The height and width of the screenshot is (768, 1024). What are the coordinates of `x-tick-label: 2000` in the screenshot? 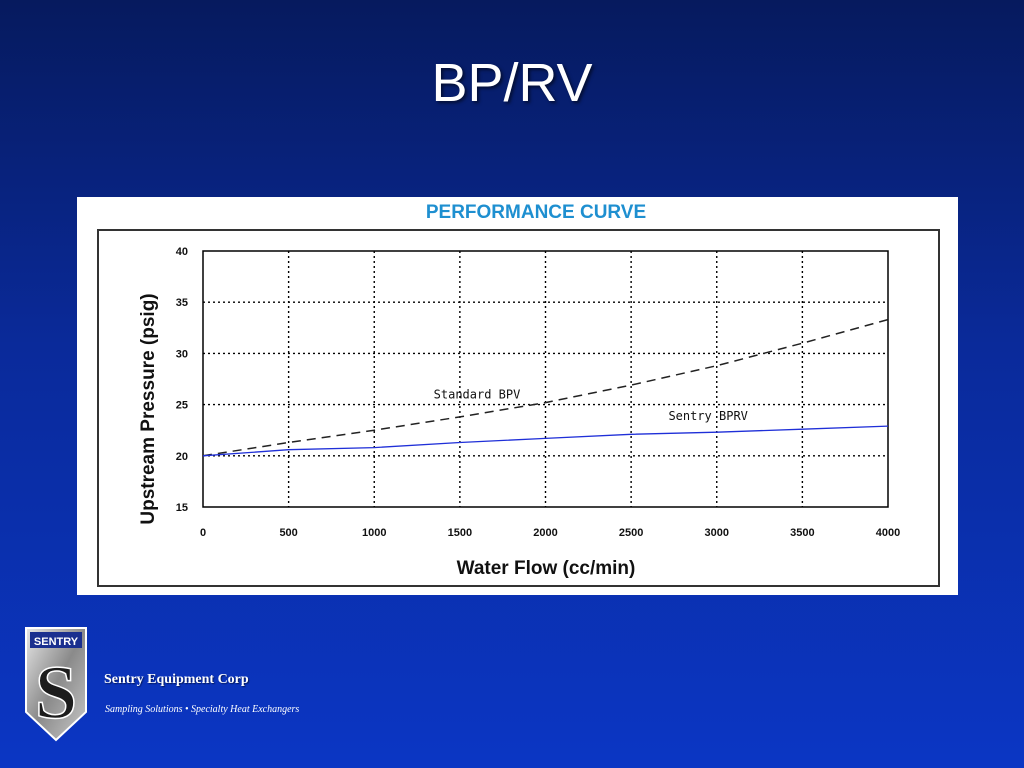 It's located at (545, 533).